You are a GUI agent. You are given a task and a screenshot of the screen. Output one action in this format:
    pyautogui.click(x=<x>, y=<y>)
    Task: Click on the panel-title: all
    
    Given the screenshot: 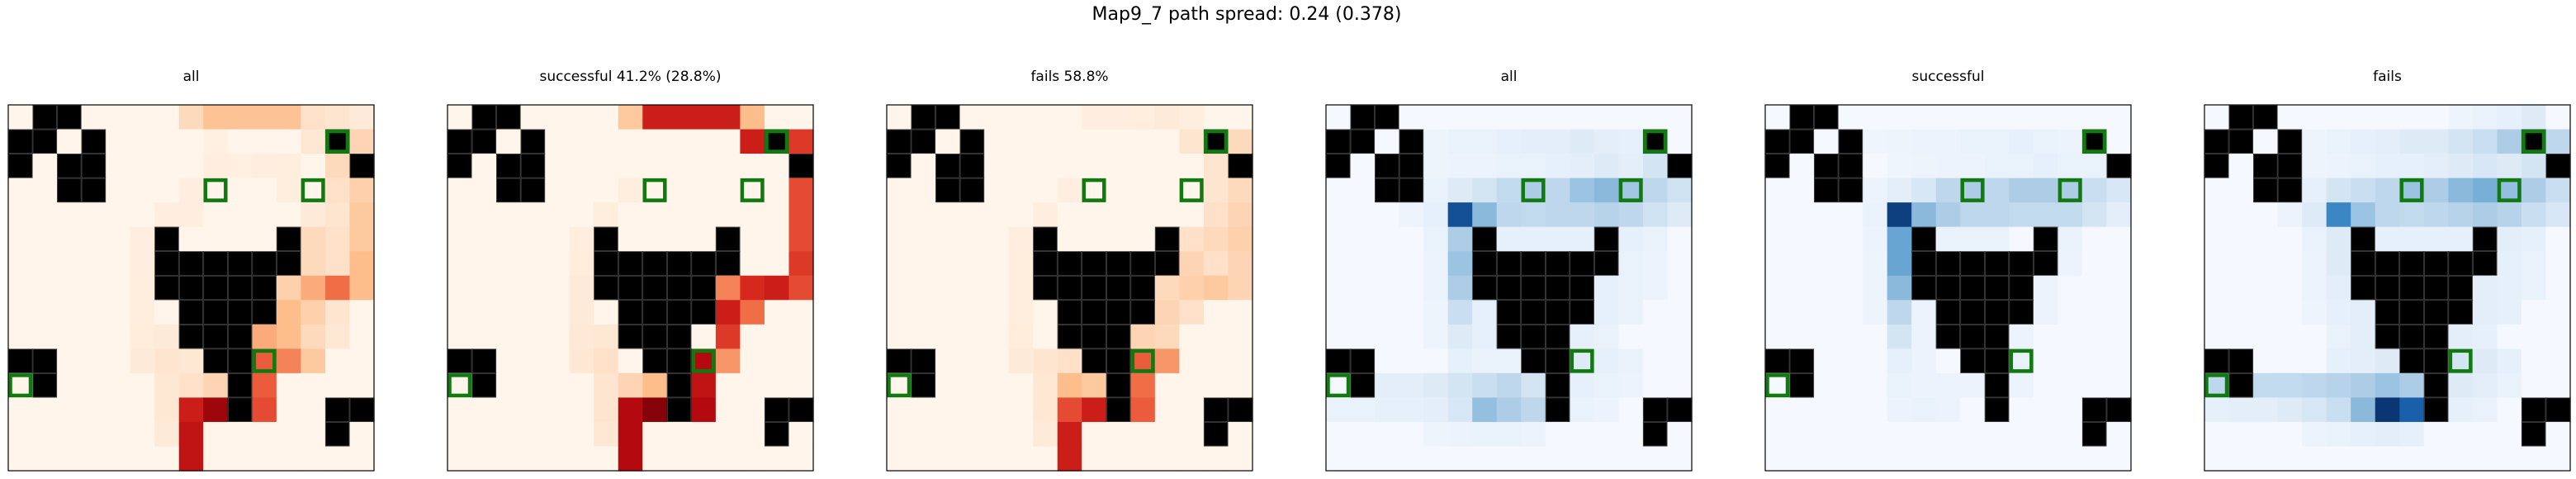 What is the action you would take?
    pyautogui.click(x=1509, y=77)
    